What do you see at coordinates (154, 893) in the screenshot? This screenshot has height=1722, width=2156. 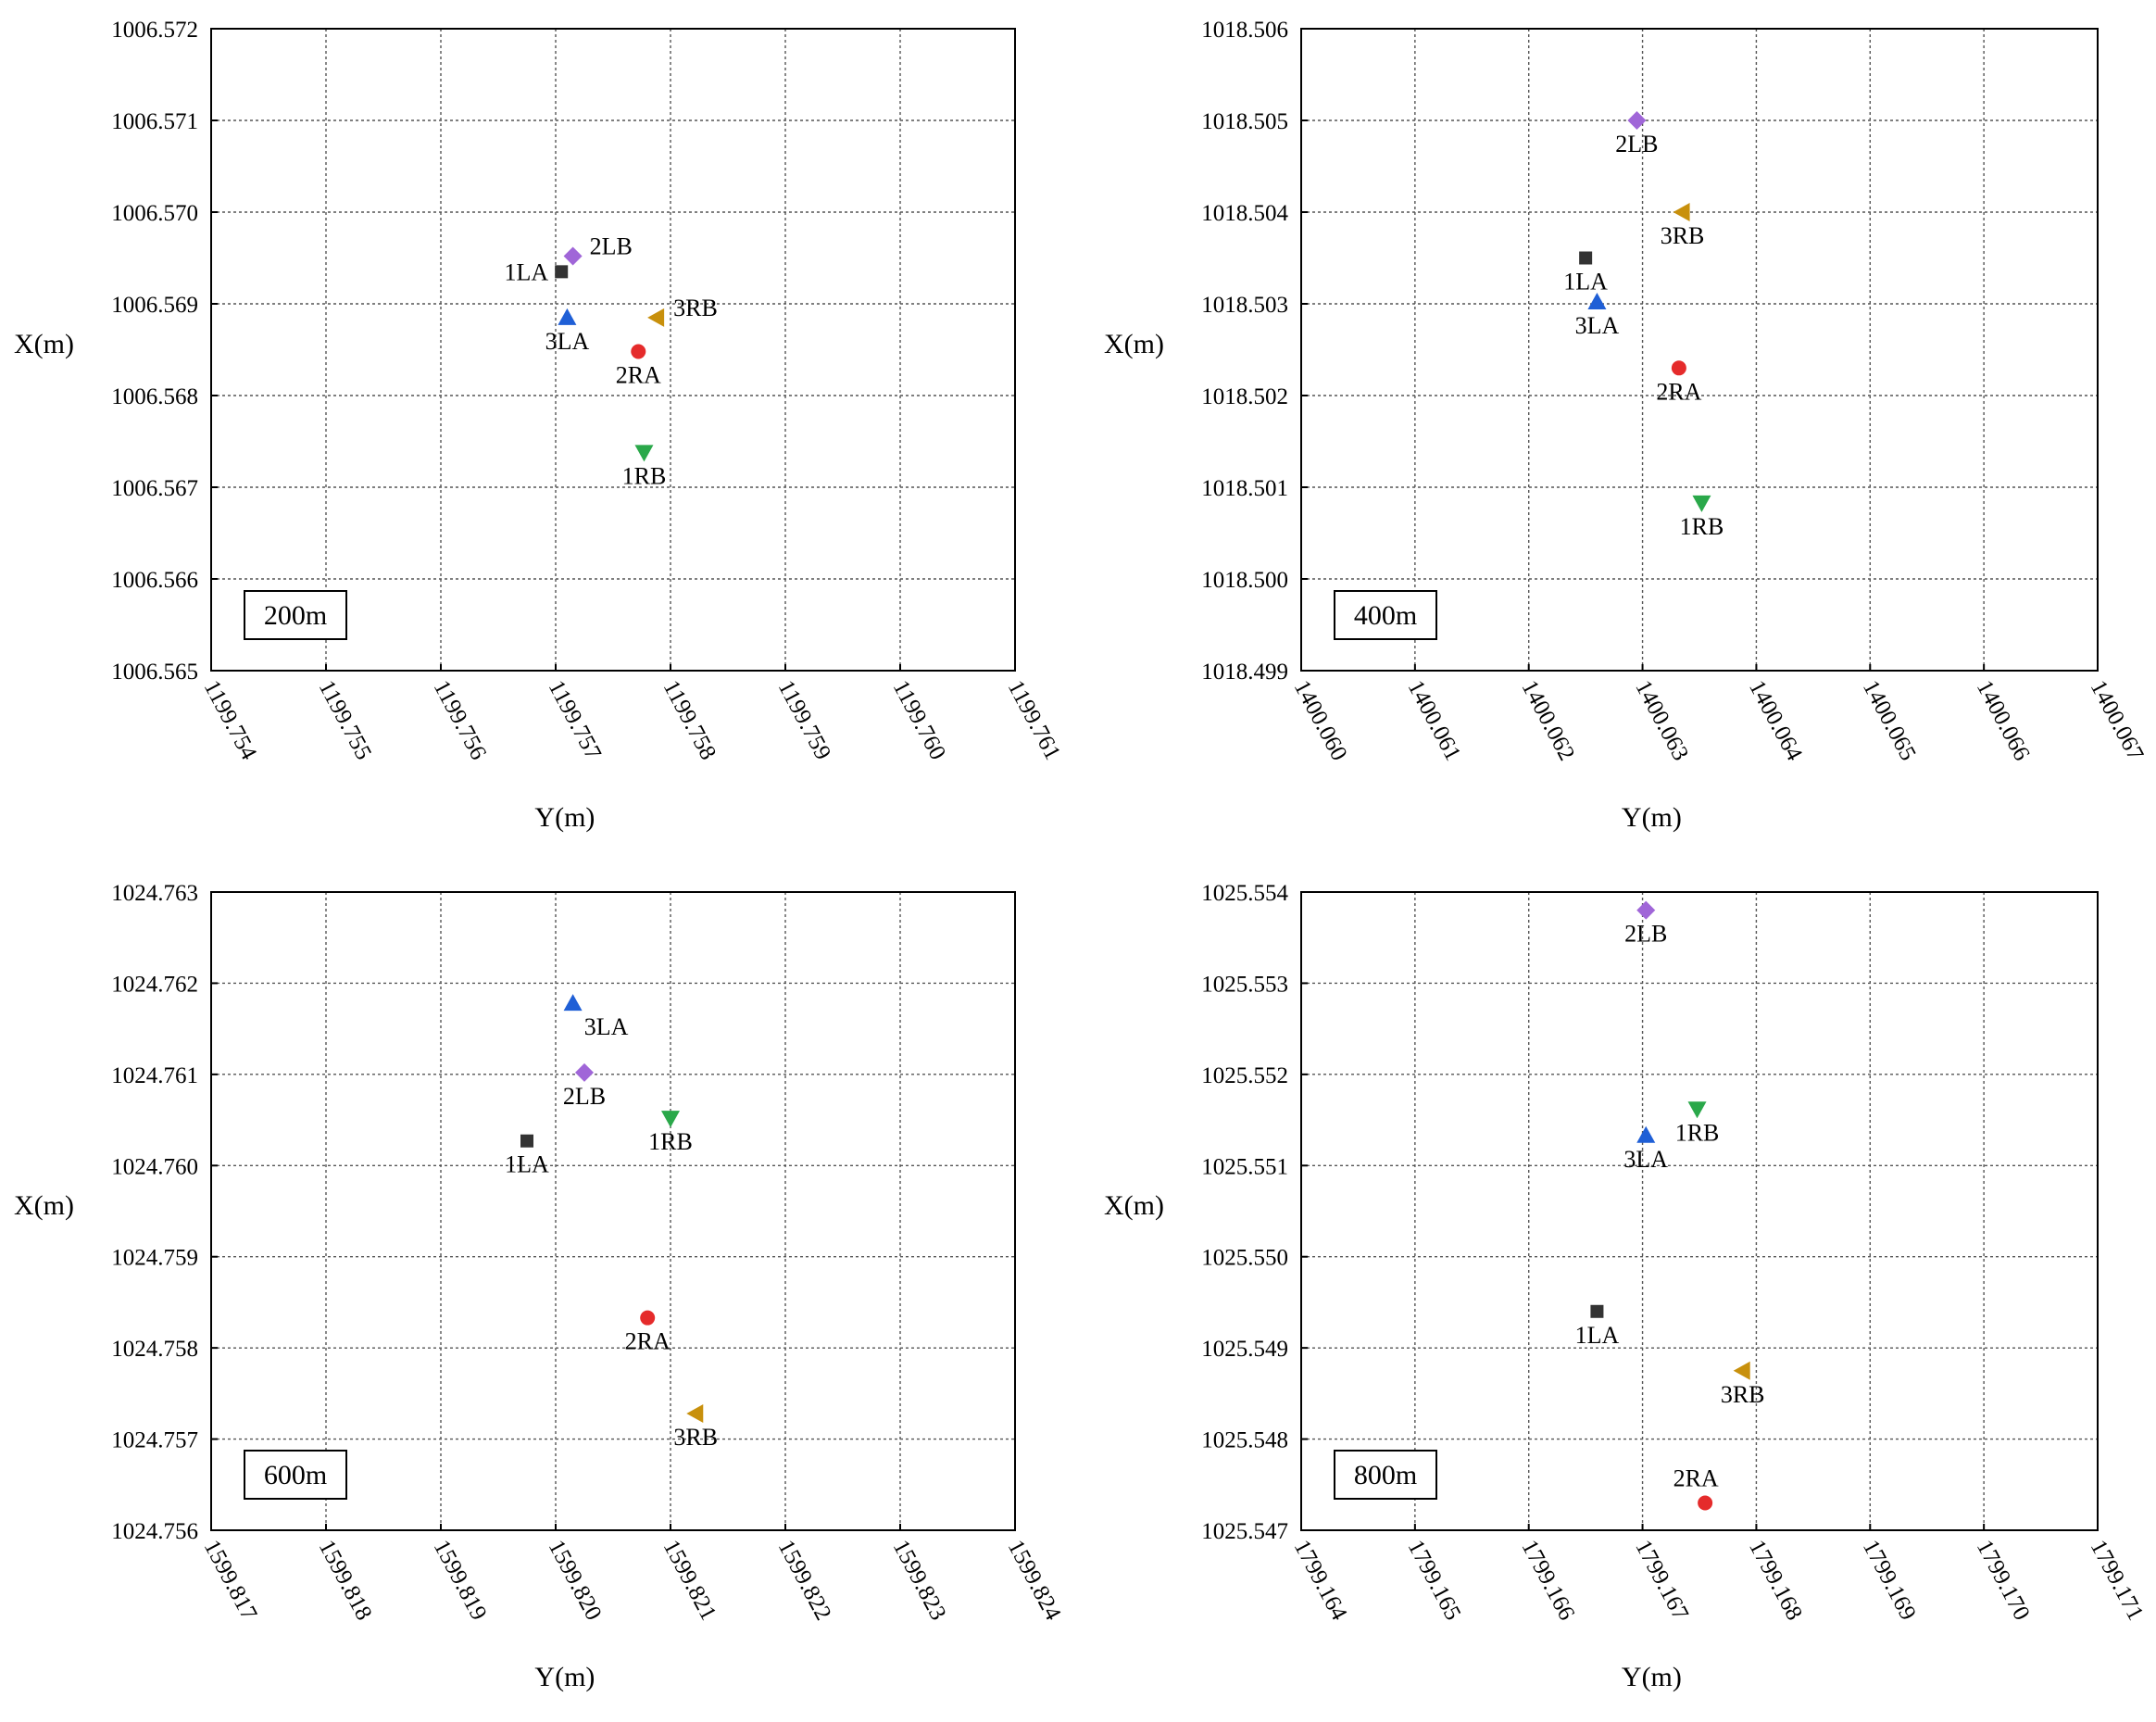 I see `y-tick-label: 1024.763` at bounding box center [154, 893].